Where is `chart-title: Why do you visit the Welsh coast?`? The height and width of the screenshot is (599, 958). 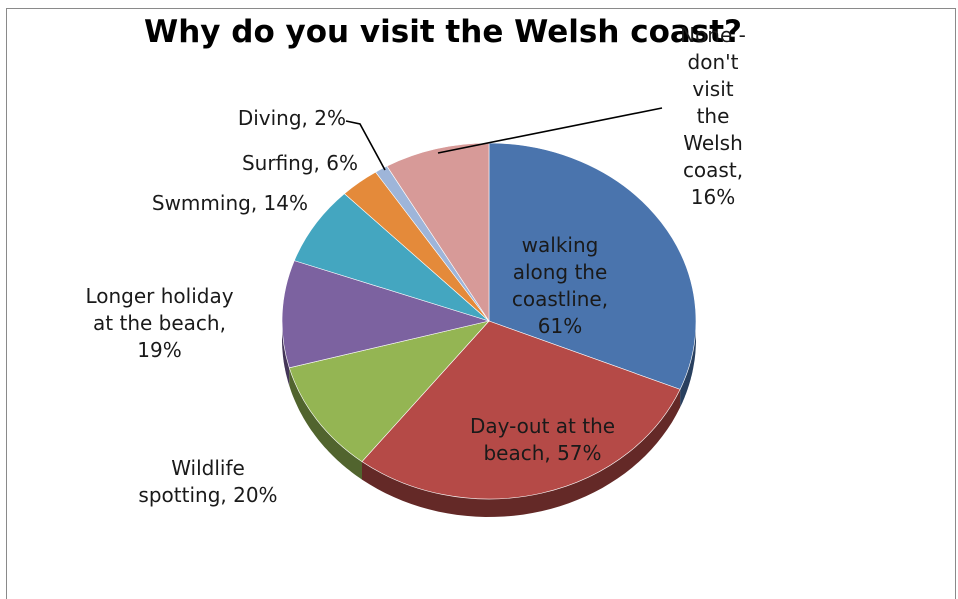 chart-title: Why do you visit the Welsh coast? is located at coordinates (443, 32).